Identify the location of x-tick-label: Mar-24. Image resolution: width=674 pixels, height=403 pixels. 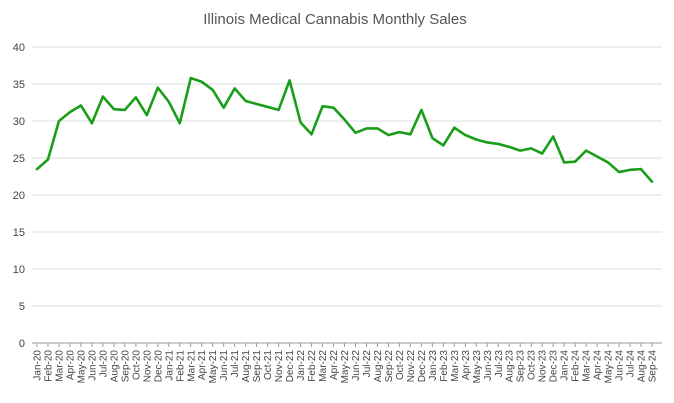
(587, 366).